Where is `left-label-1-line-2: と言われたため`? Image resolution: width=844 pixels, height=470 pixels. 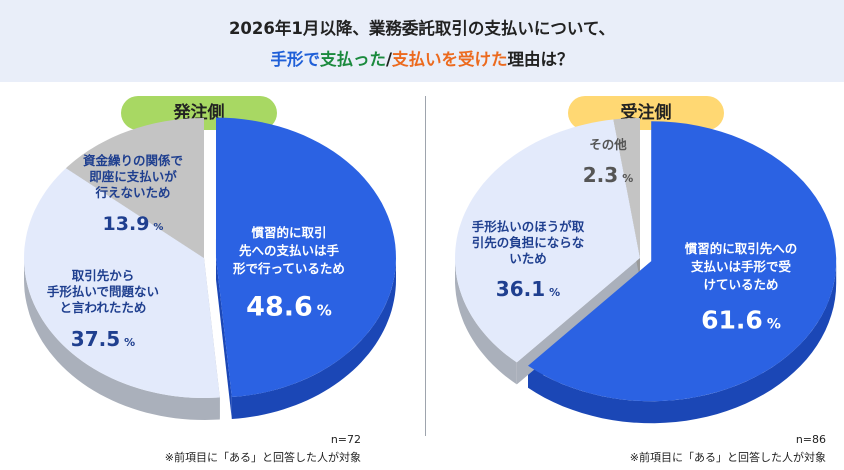
left-label-1-line-2: と言われたため is located at coordinates (103, 307).